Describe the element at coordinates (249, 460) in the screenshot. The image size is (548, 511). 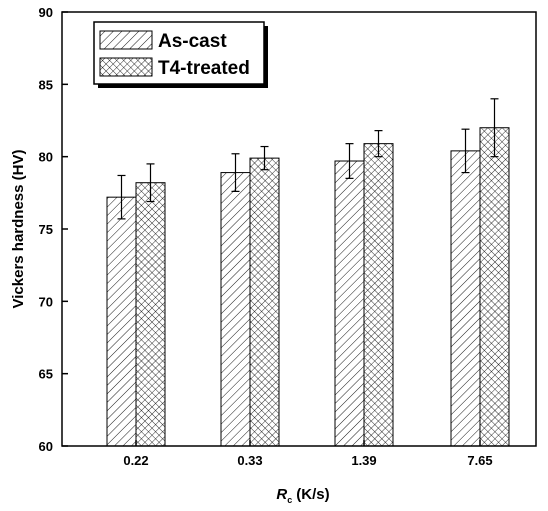
I see `x-tick-label: 0.33` at that location.